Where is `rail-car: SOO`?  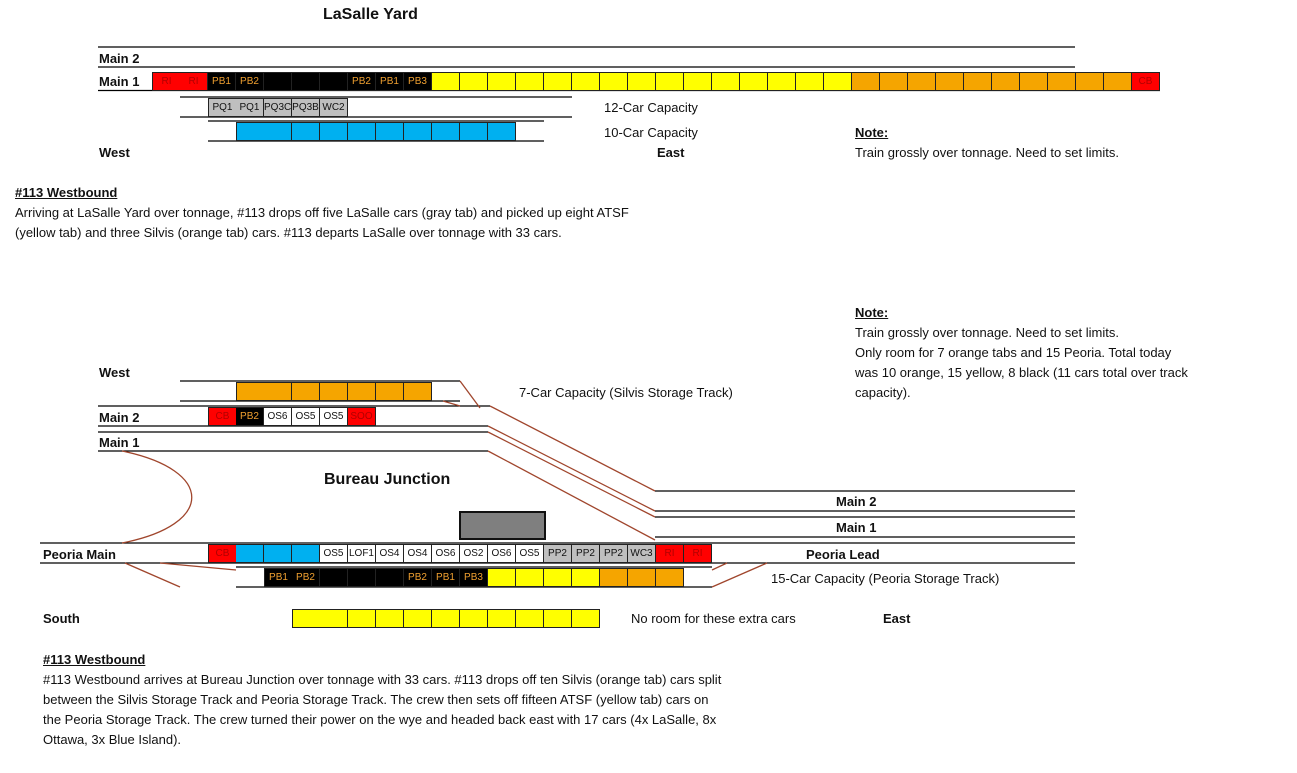 rail-car: SOO is located at coordinates (362, 416).